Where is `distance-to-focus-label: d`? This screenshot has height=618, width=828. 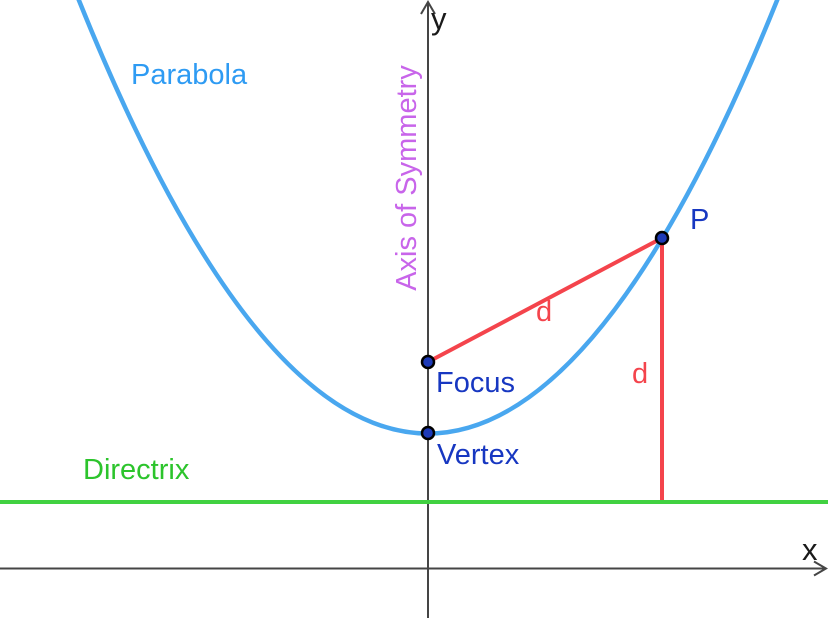 distance-to-focus-label: d is located at coordinates (544, 312).